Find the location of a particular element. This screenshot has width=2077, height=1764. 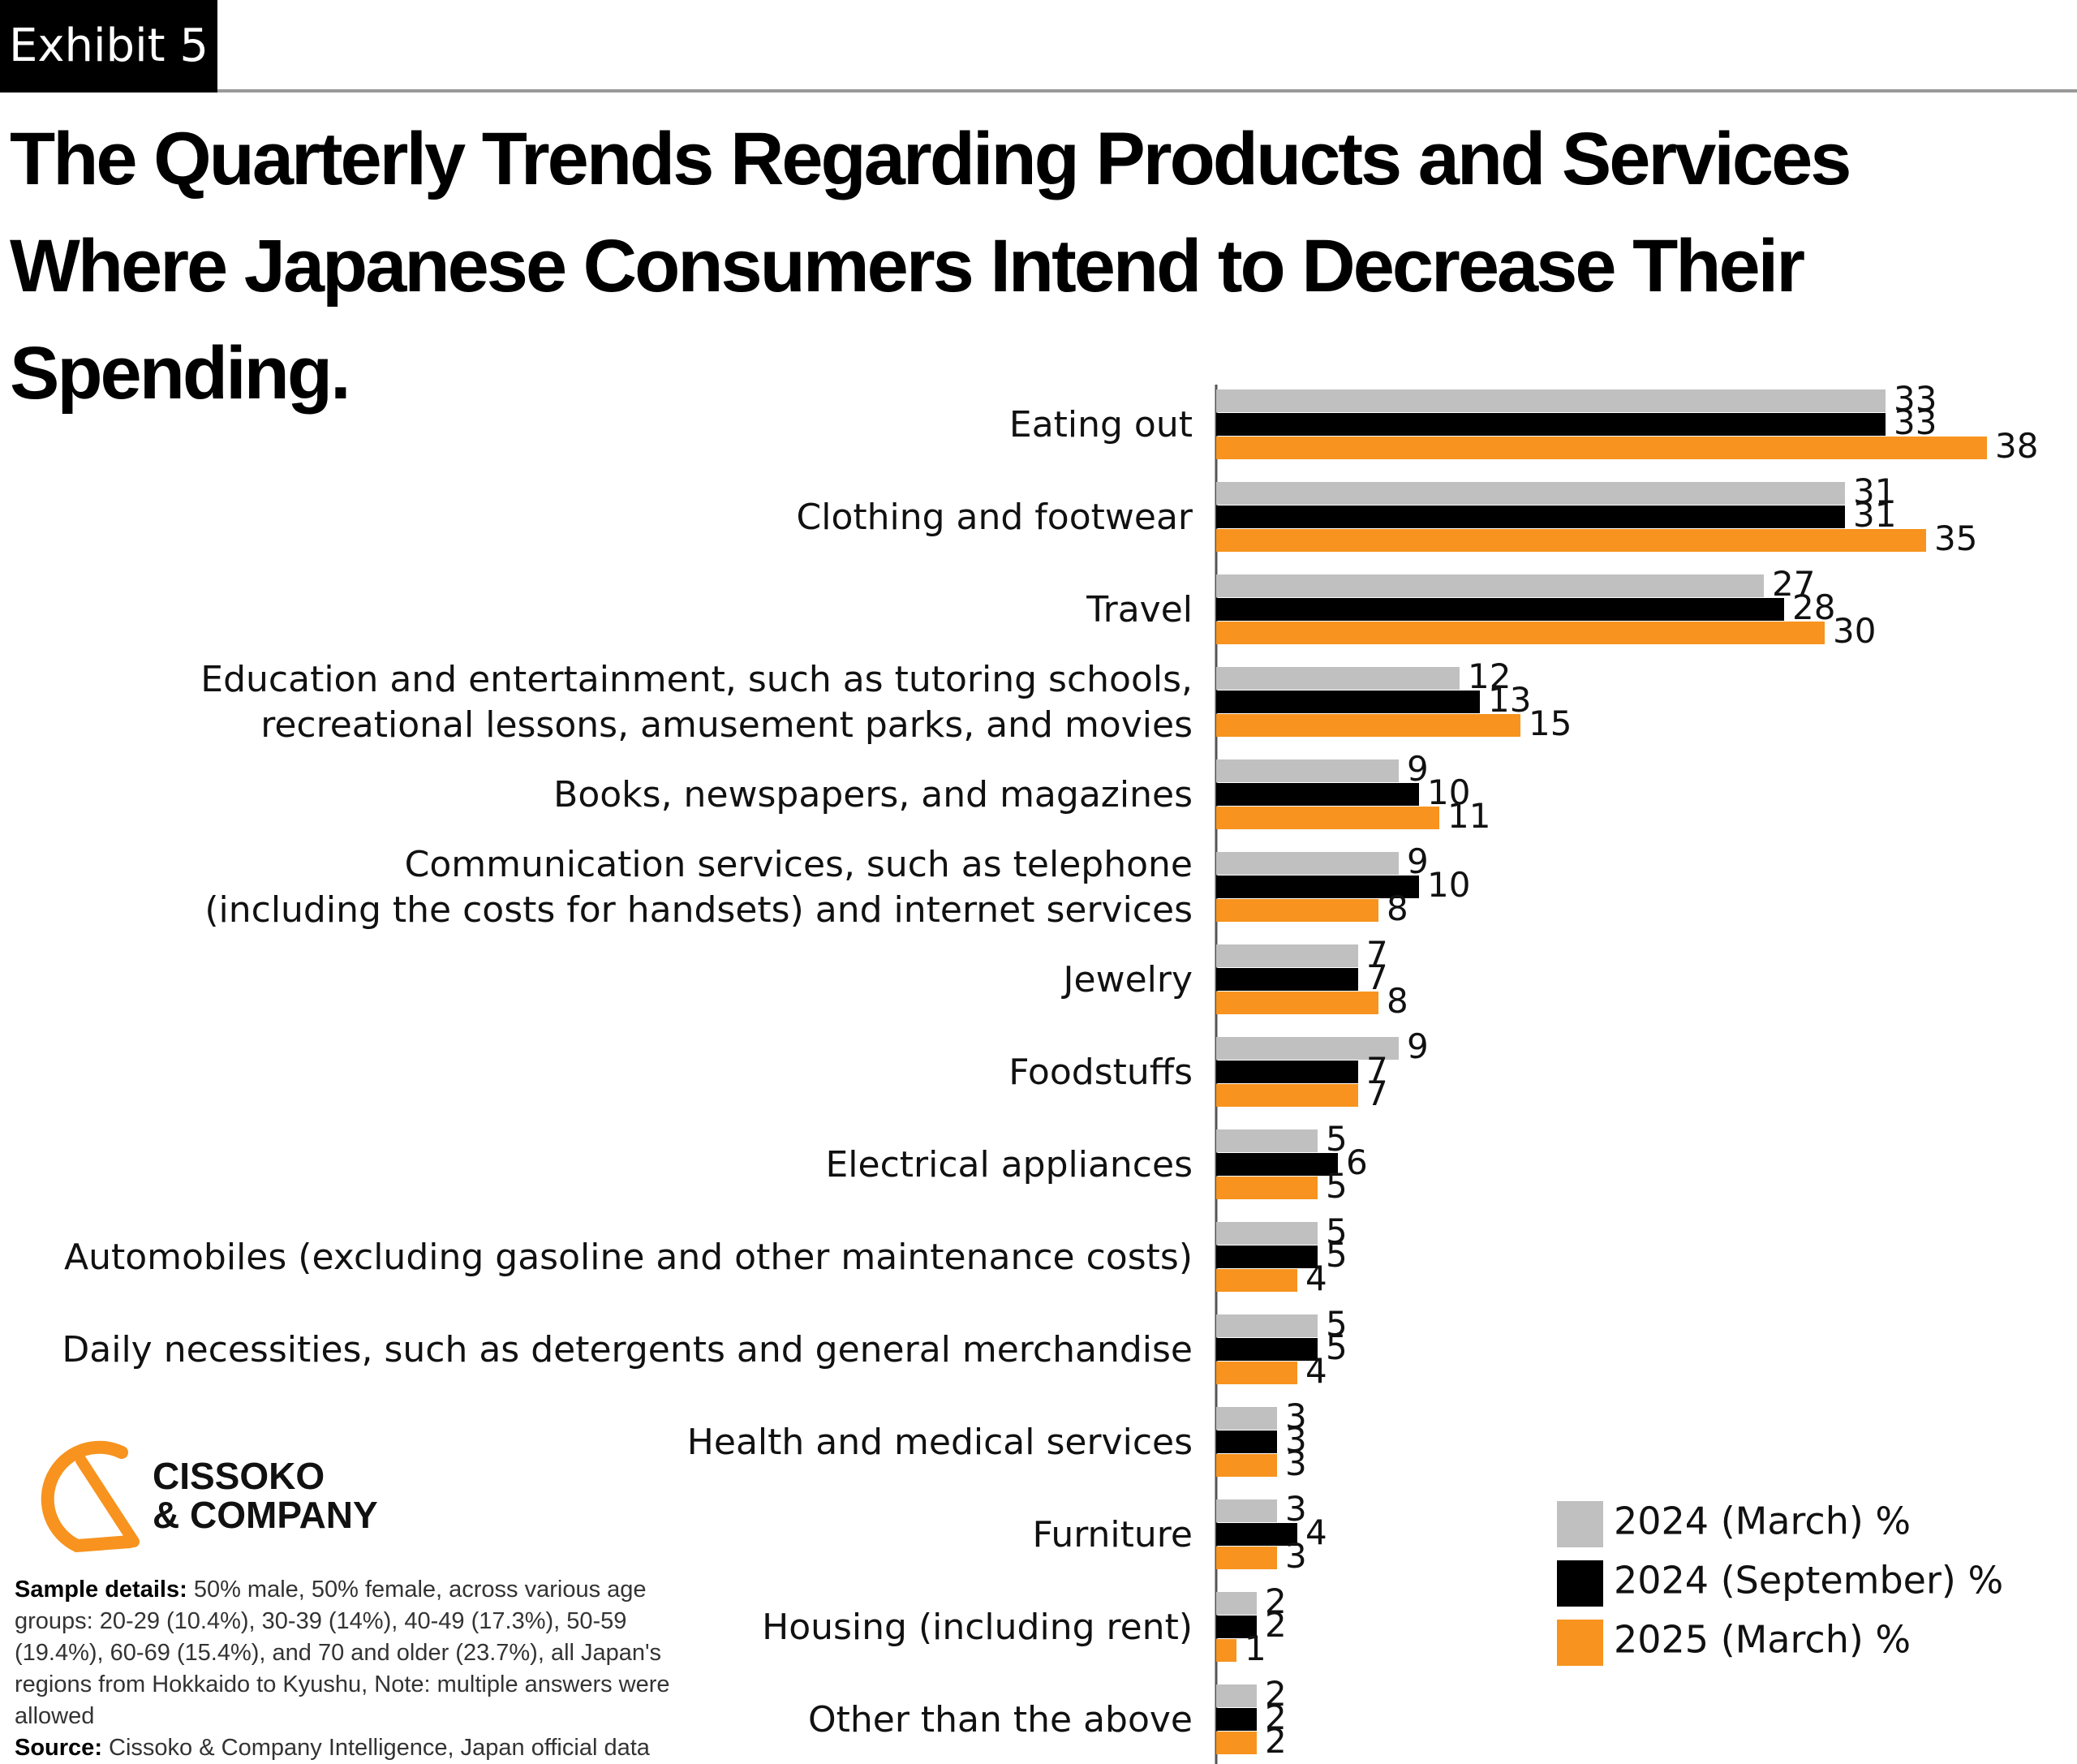

category-label: Books, newspapers, and magazines is located at coordinates (873, 794).